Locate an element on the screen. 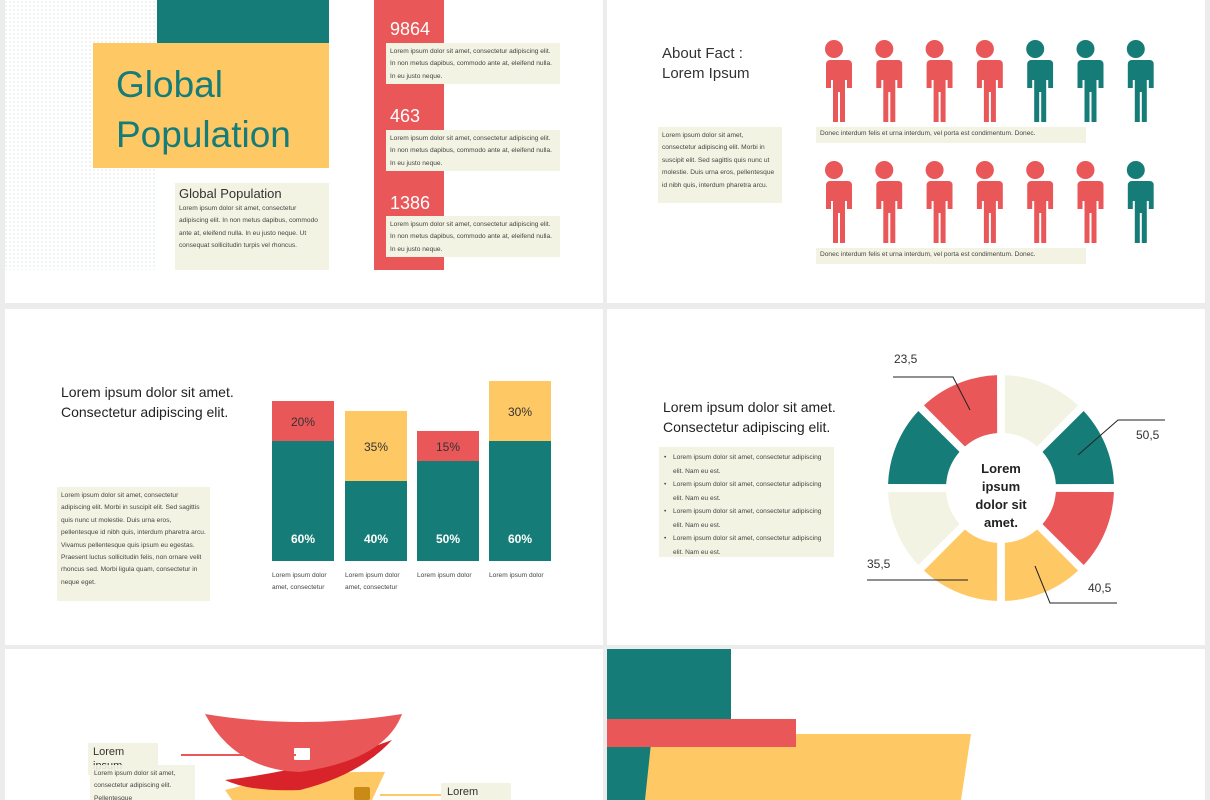 This screenshot has height=800, width=1210. title-line: Population is located at coordinates (203, 134).